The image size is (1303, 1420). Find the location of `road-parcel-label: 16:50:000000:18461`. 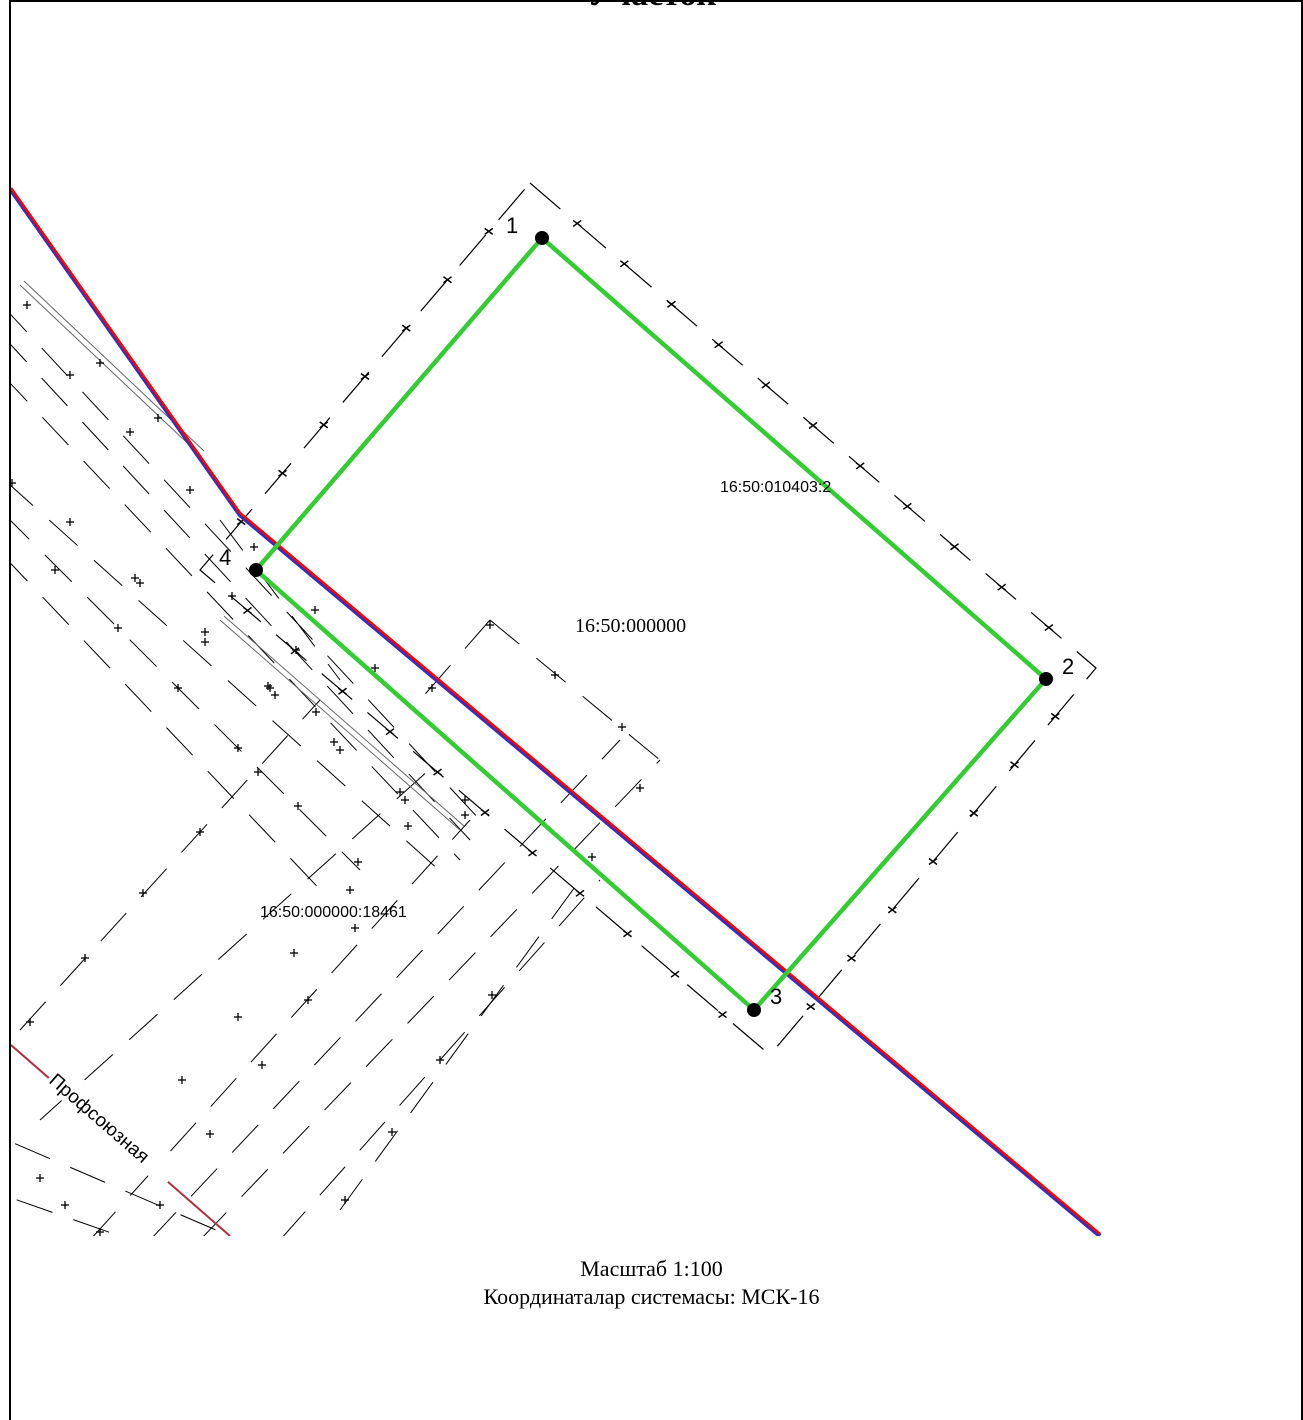

road-parcel-label: 16:50:000000:18461 is located at coordinates (333, 912).